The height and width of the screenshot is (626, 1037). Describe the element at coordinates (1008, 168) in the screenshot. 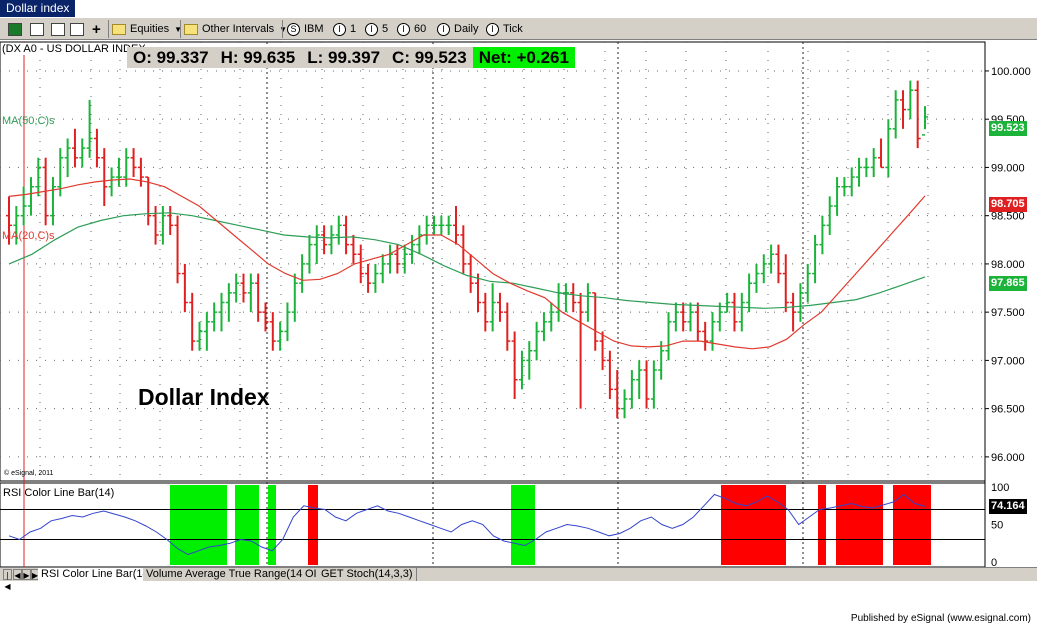

I see `price-tick-label: 99.000` at that location.